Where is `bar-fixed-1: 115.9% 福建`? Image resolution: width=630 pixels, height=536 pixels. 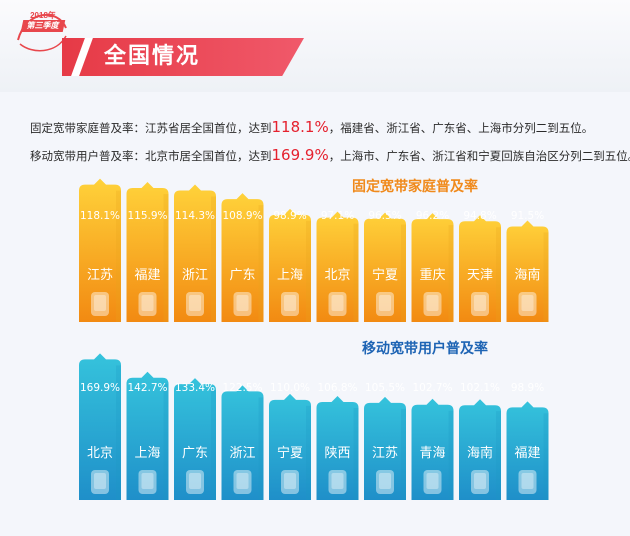 bar-fixed-1: 115.9% 福建 is located at coordinates (147, 252).